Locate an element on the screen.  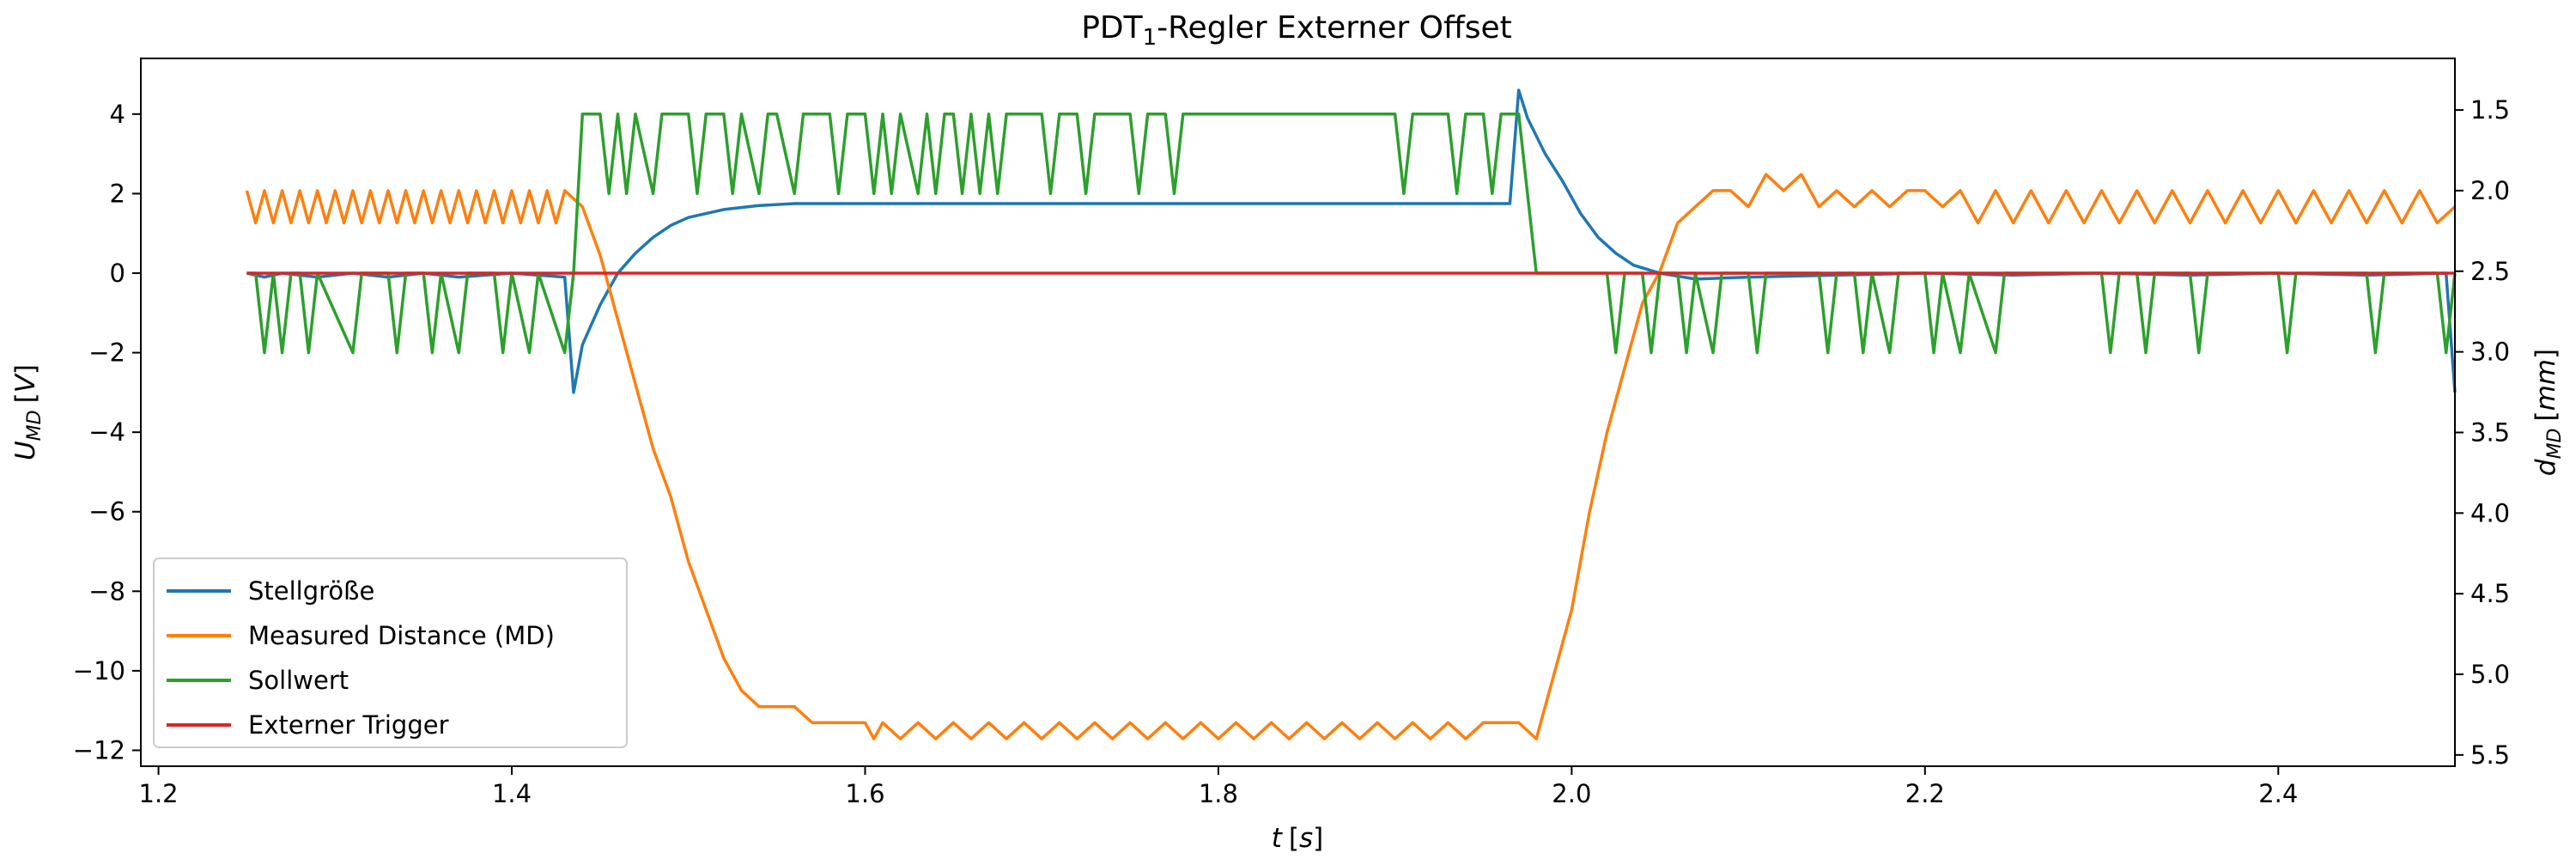
x-axis-unit-open: [ is located at coordinates (1294, 839).